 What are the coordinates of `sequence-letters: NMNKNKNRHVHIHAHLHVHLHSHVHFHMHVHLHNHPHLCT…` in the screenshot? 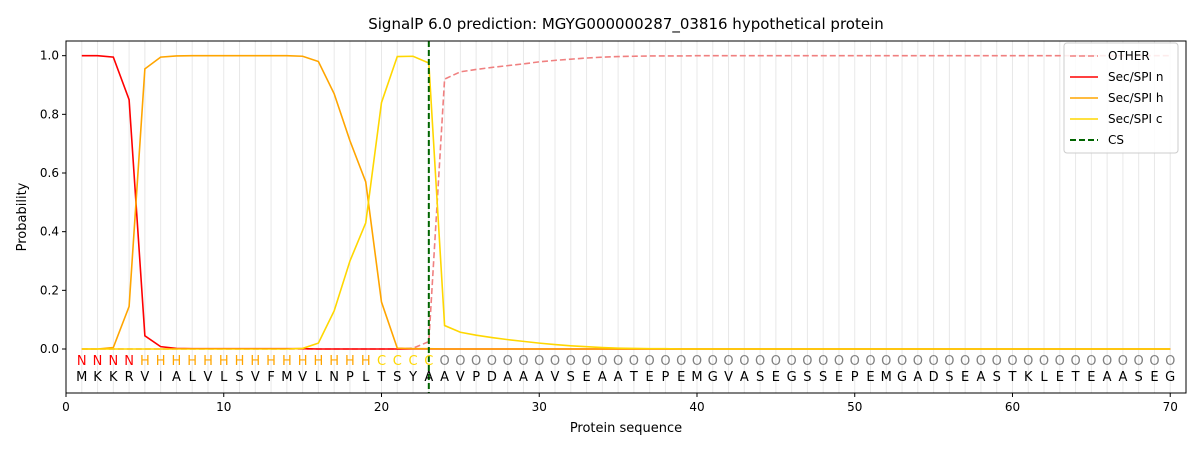 It's located at (625, 369).